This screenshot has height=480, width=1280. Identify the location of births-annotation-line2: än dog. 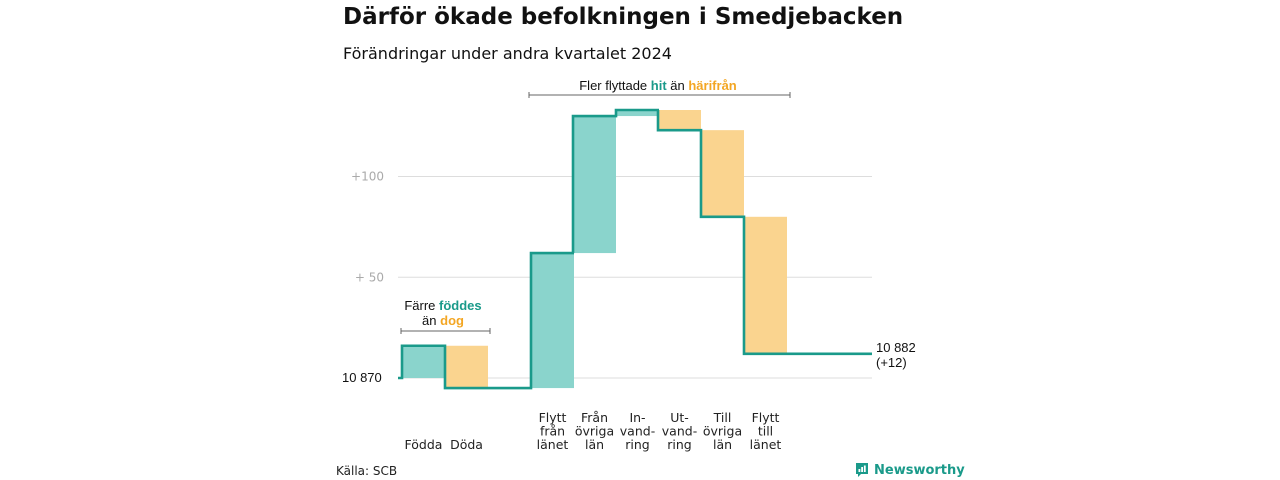
(443, 320).